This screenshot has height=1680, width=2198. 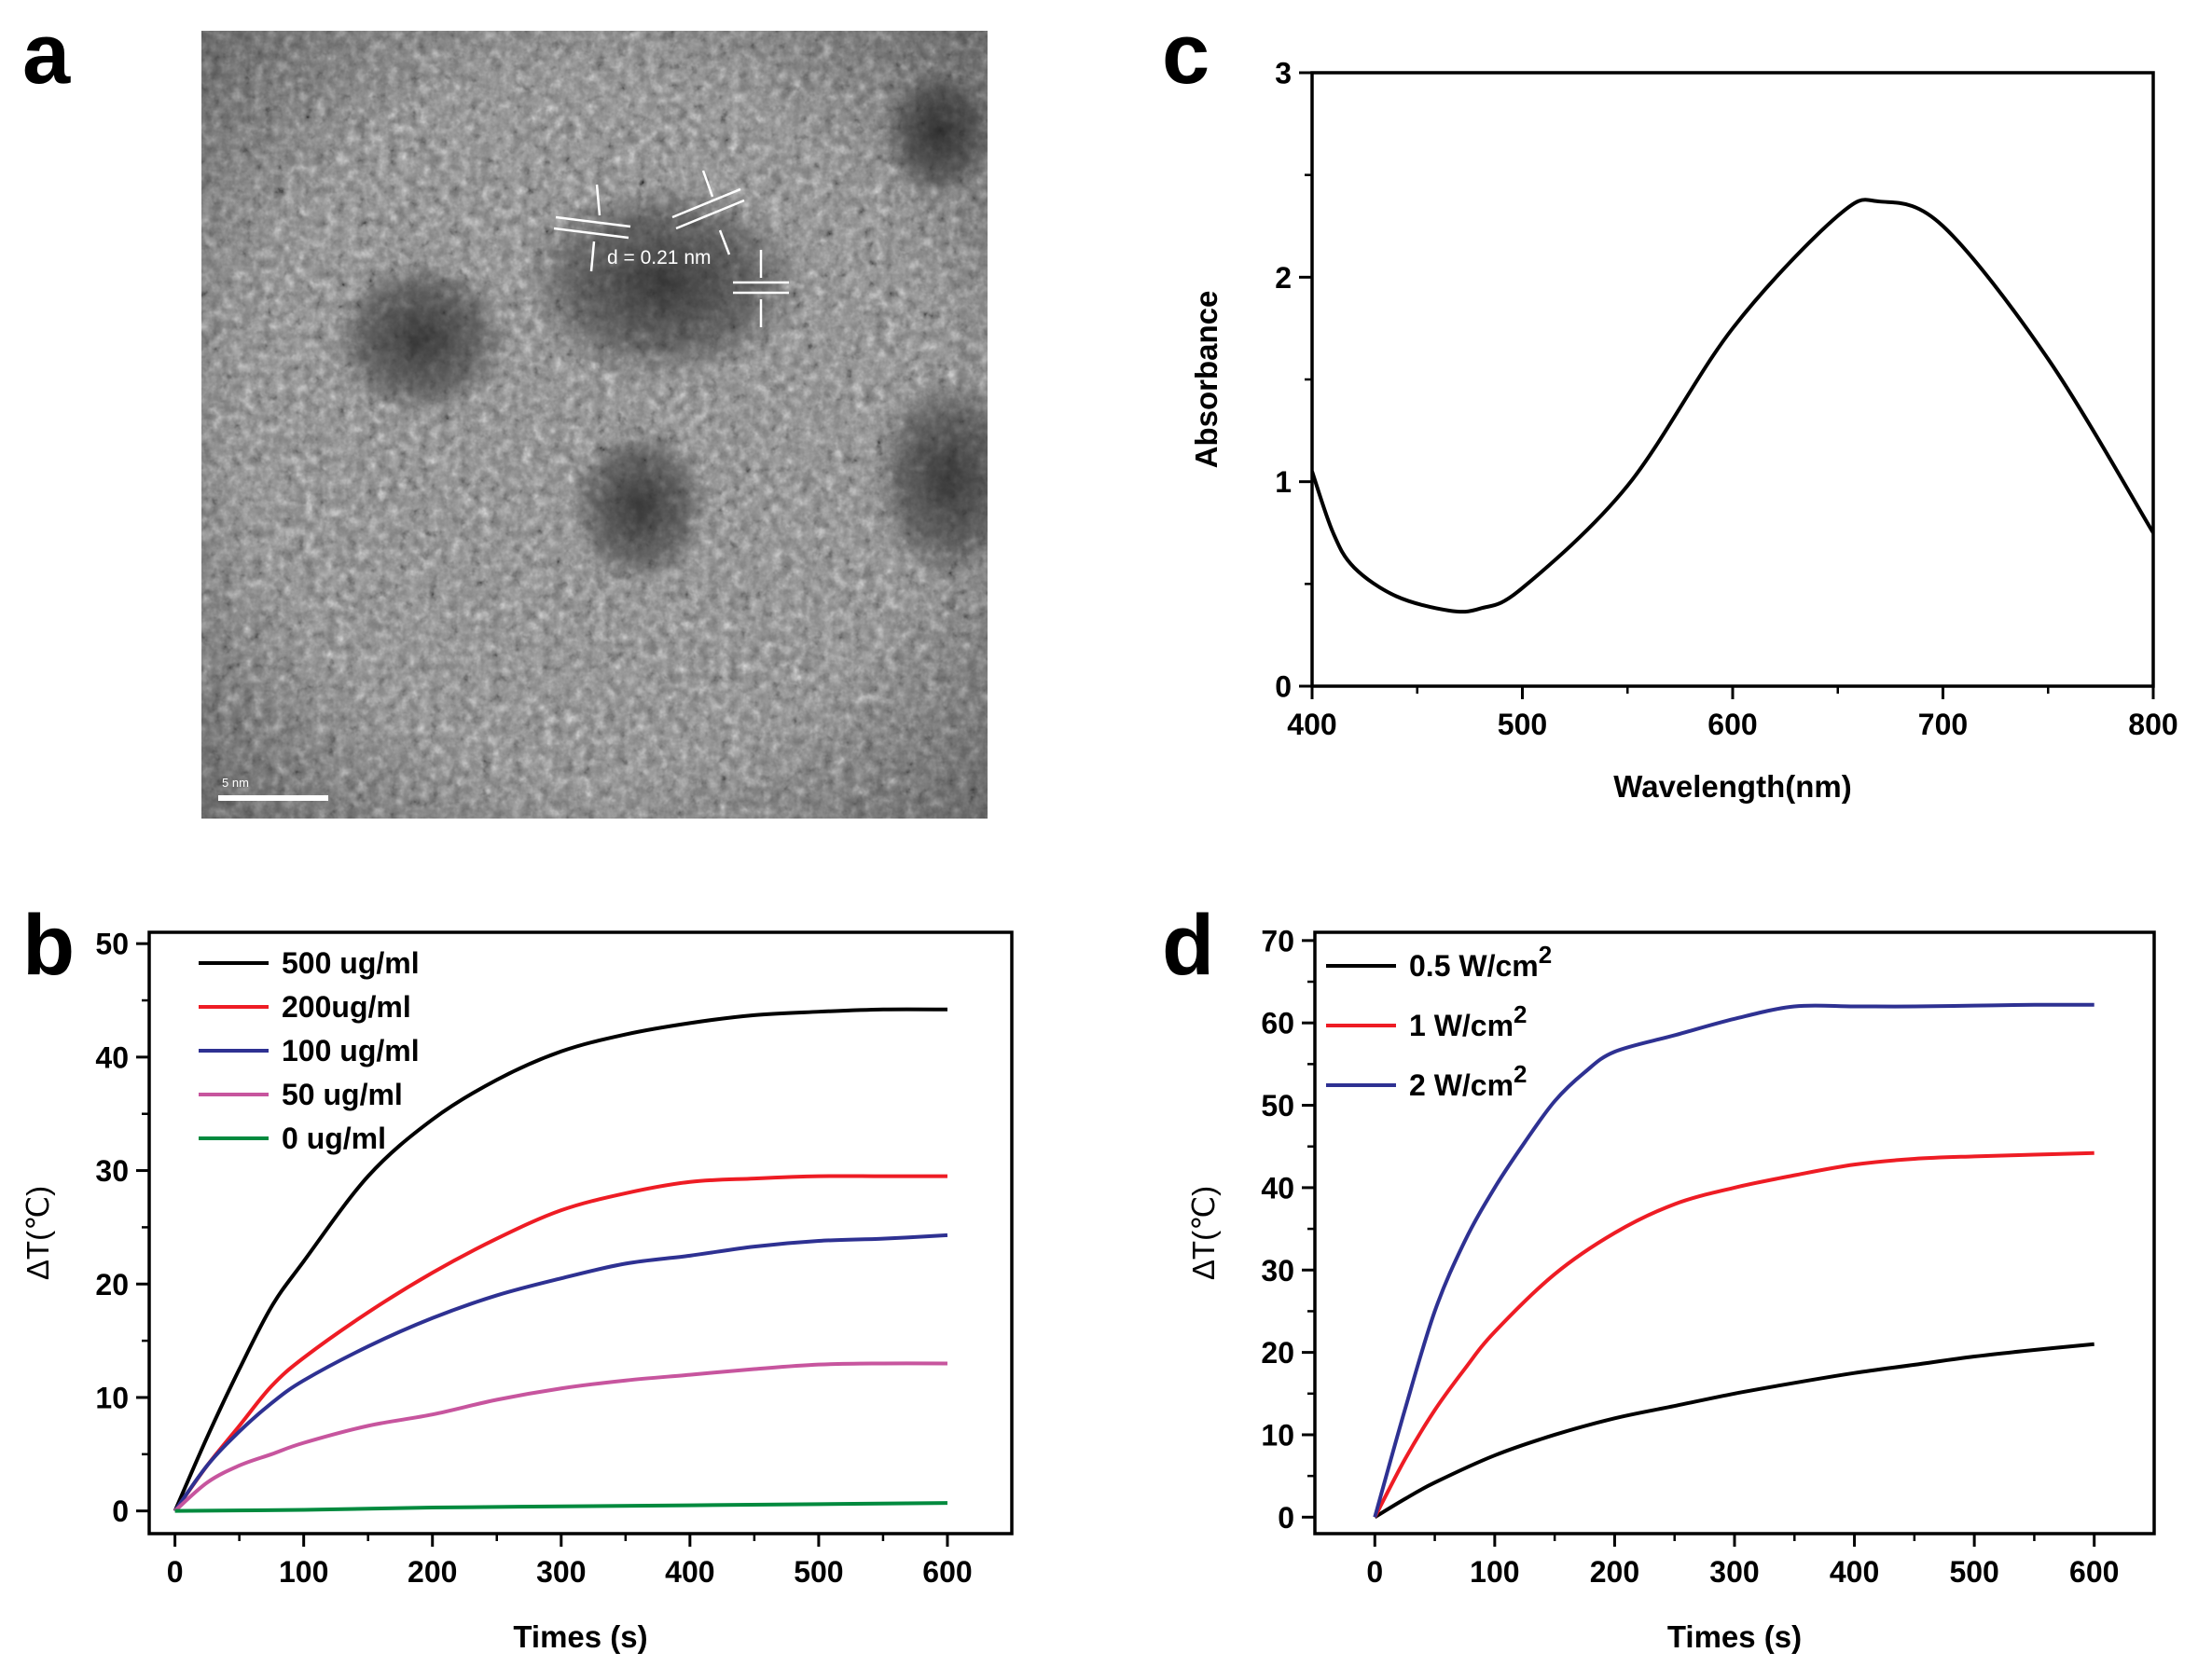 I want to click on d-spacing-label: d = 0.21 nm, so click(x=659, y=258).